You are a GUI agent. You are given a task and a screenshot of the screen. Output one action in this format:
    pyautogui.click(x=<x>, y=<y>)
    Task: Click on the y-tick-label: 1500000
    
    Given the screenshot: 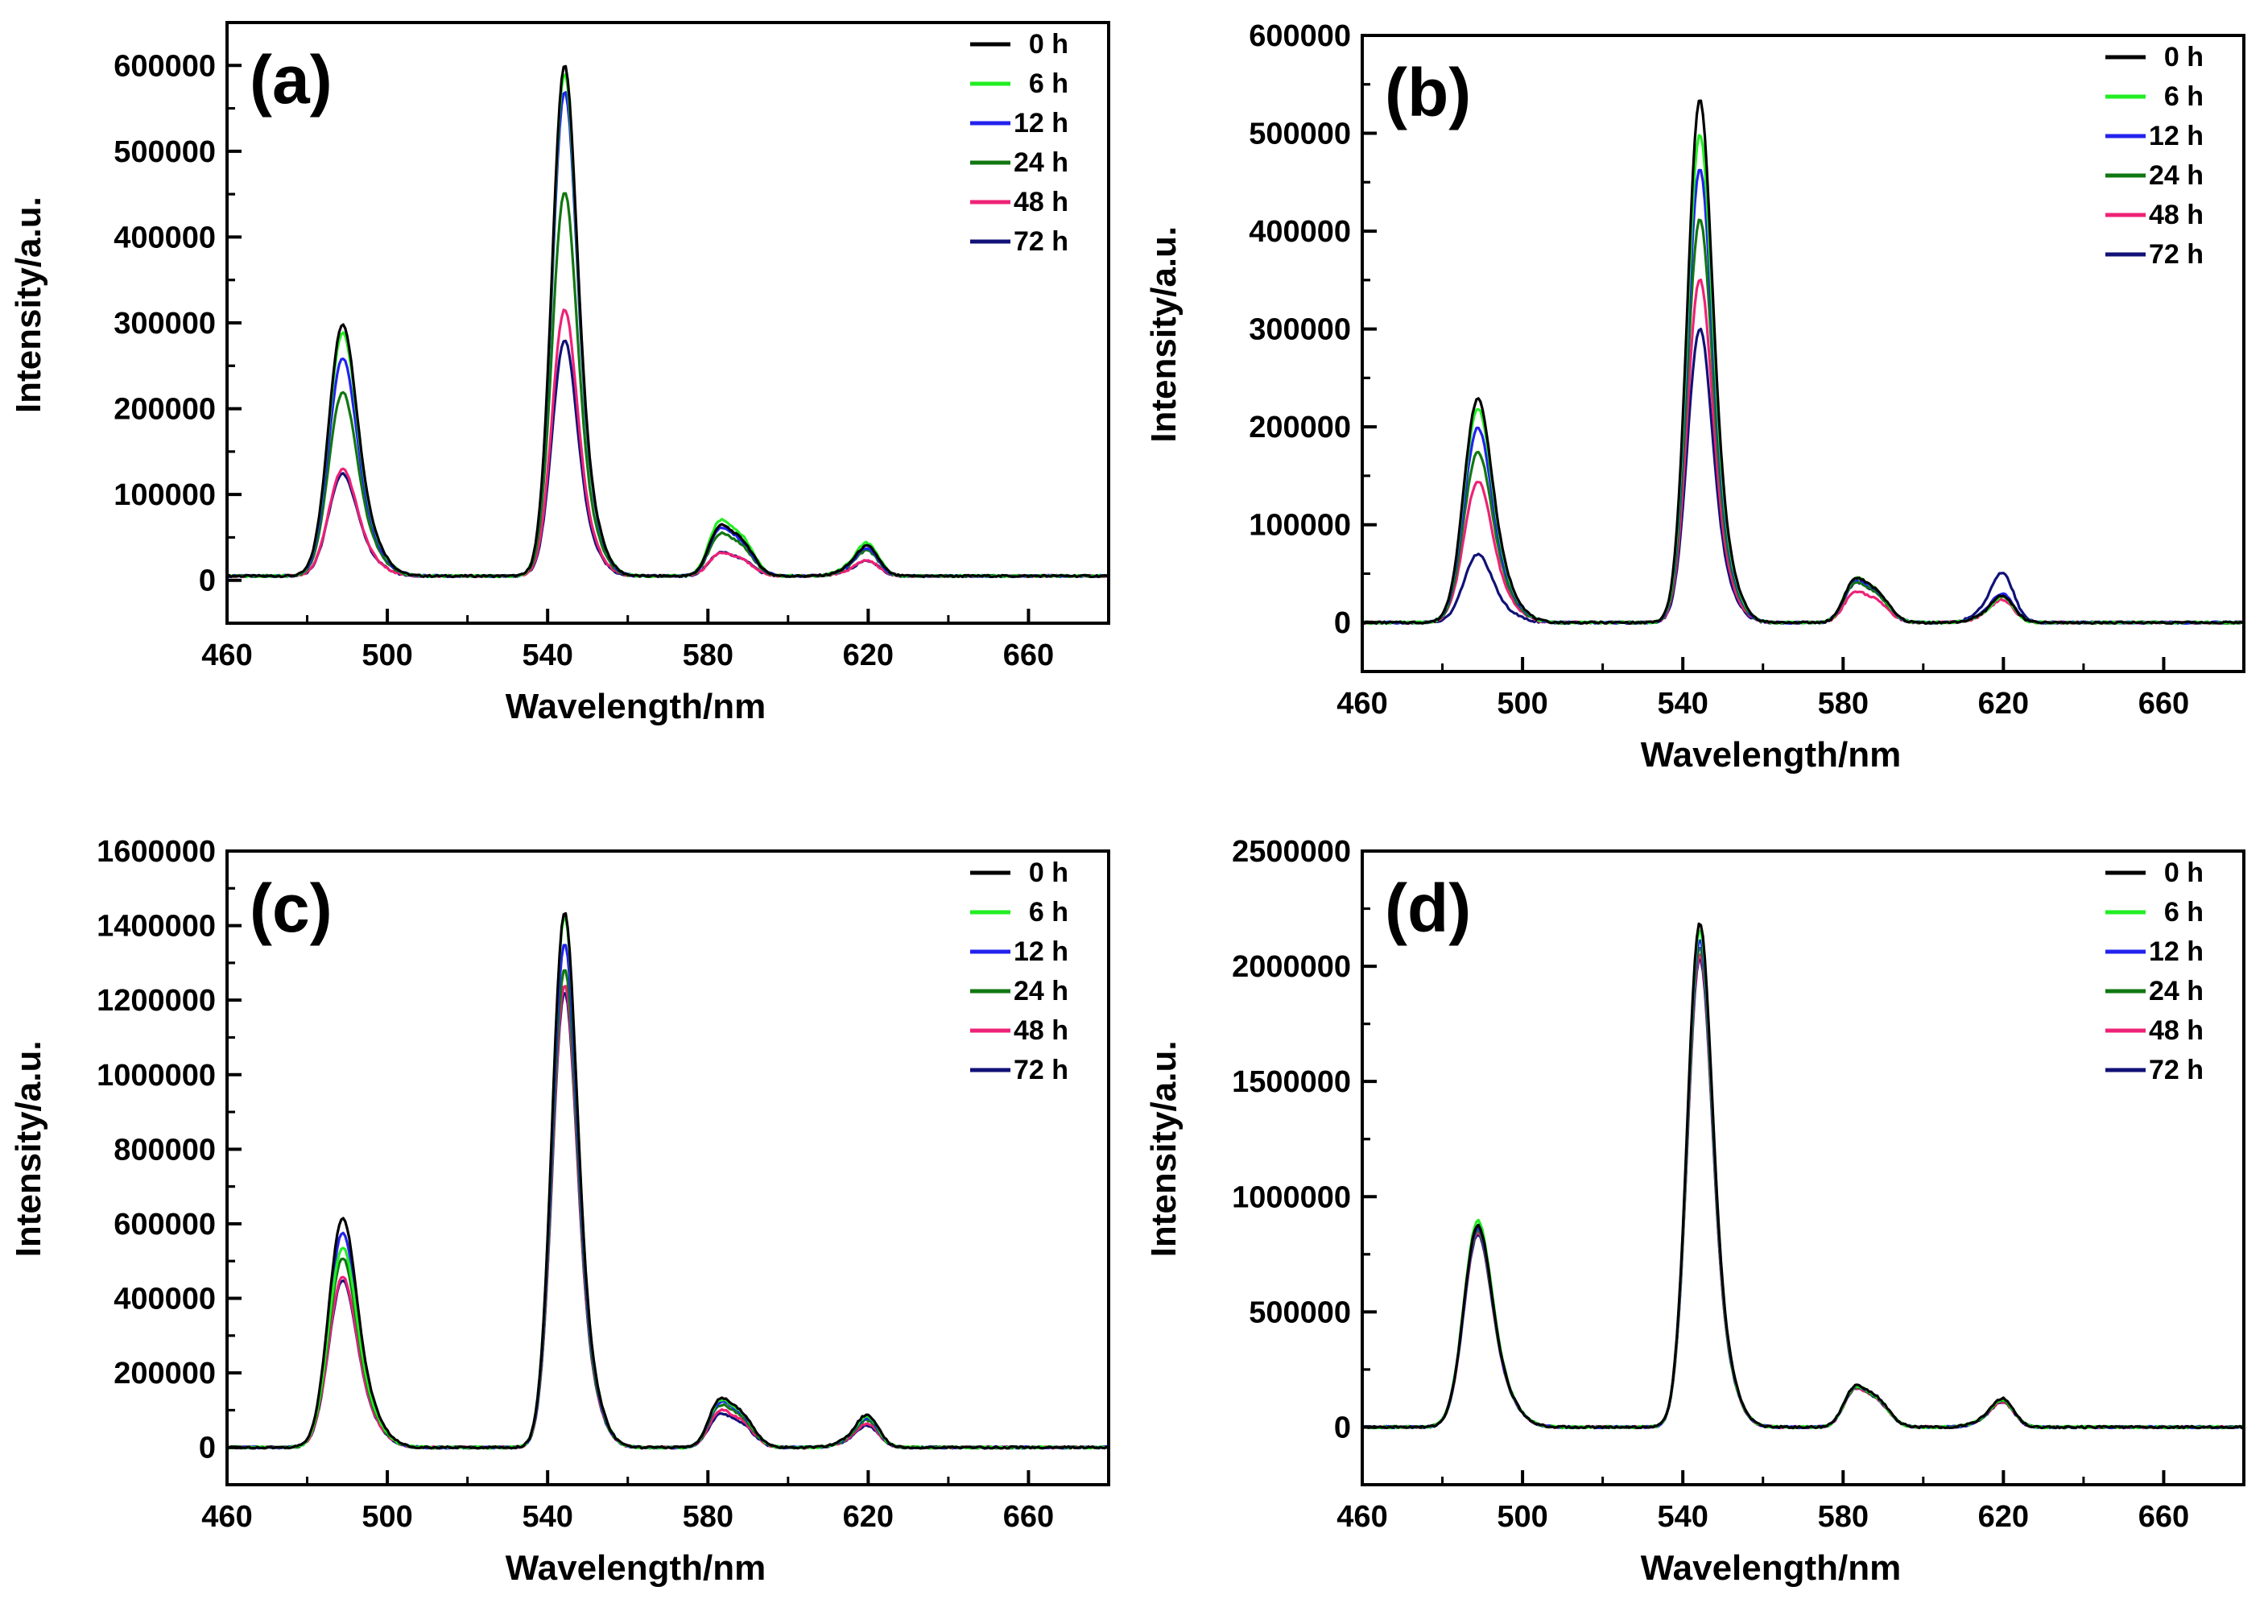 What is the action you would take?
    pyautogui.click(x=1291, y=1082)
    